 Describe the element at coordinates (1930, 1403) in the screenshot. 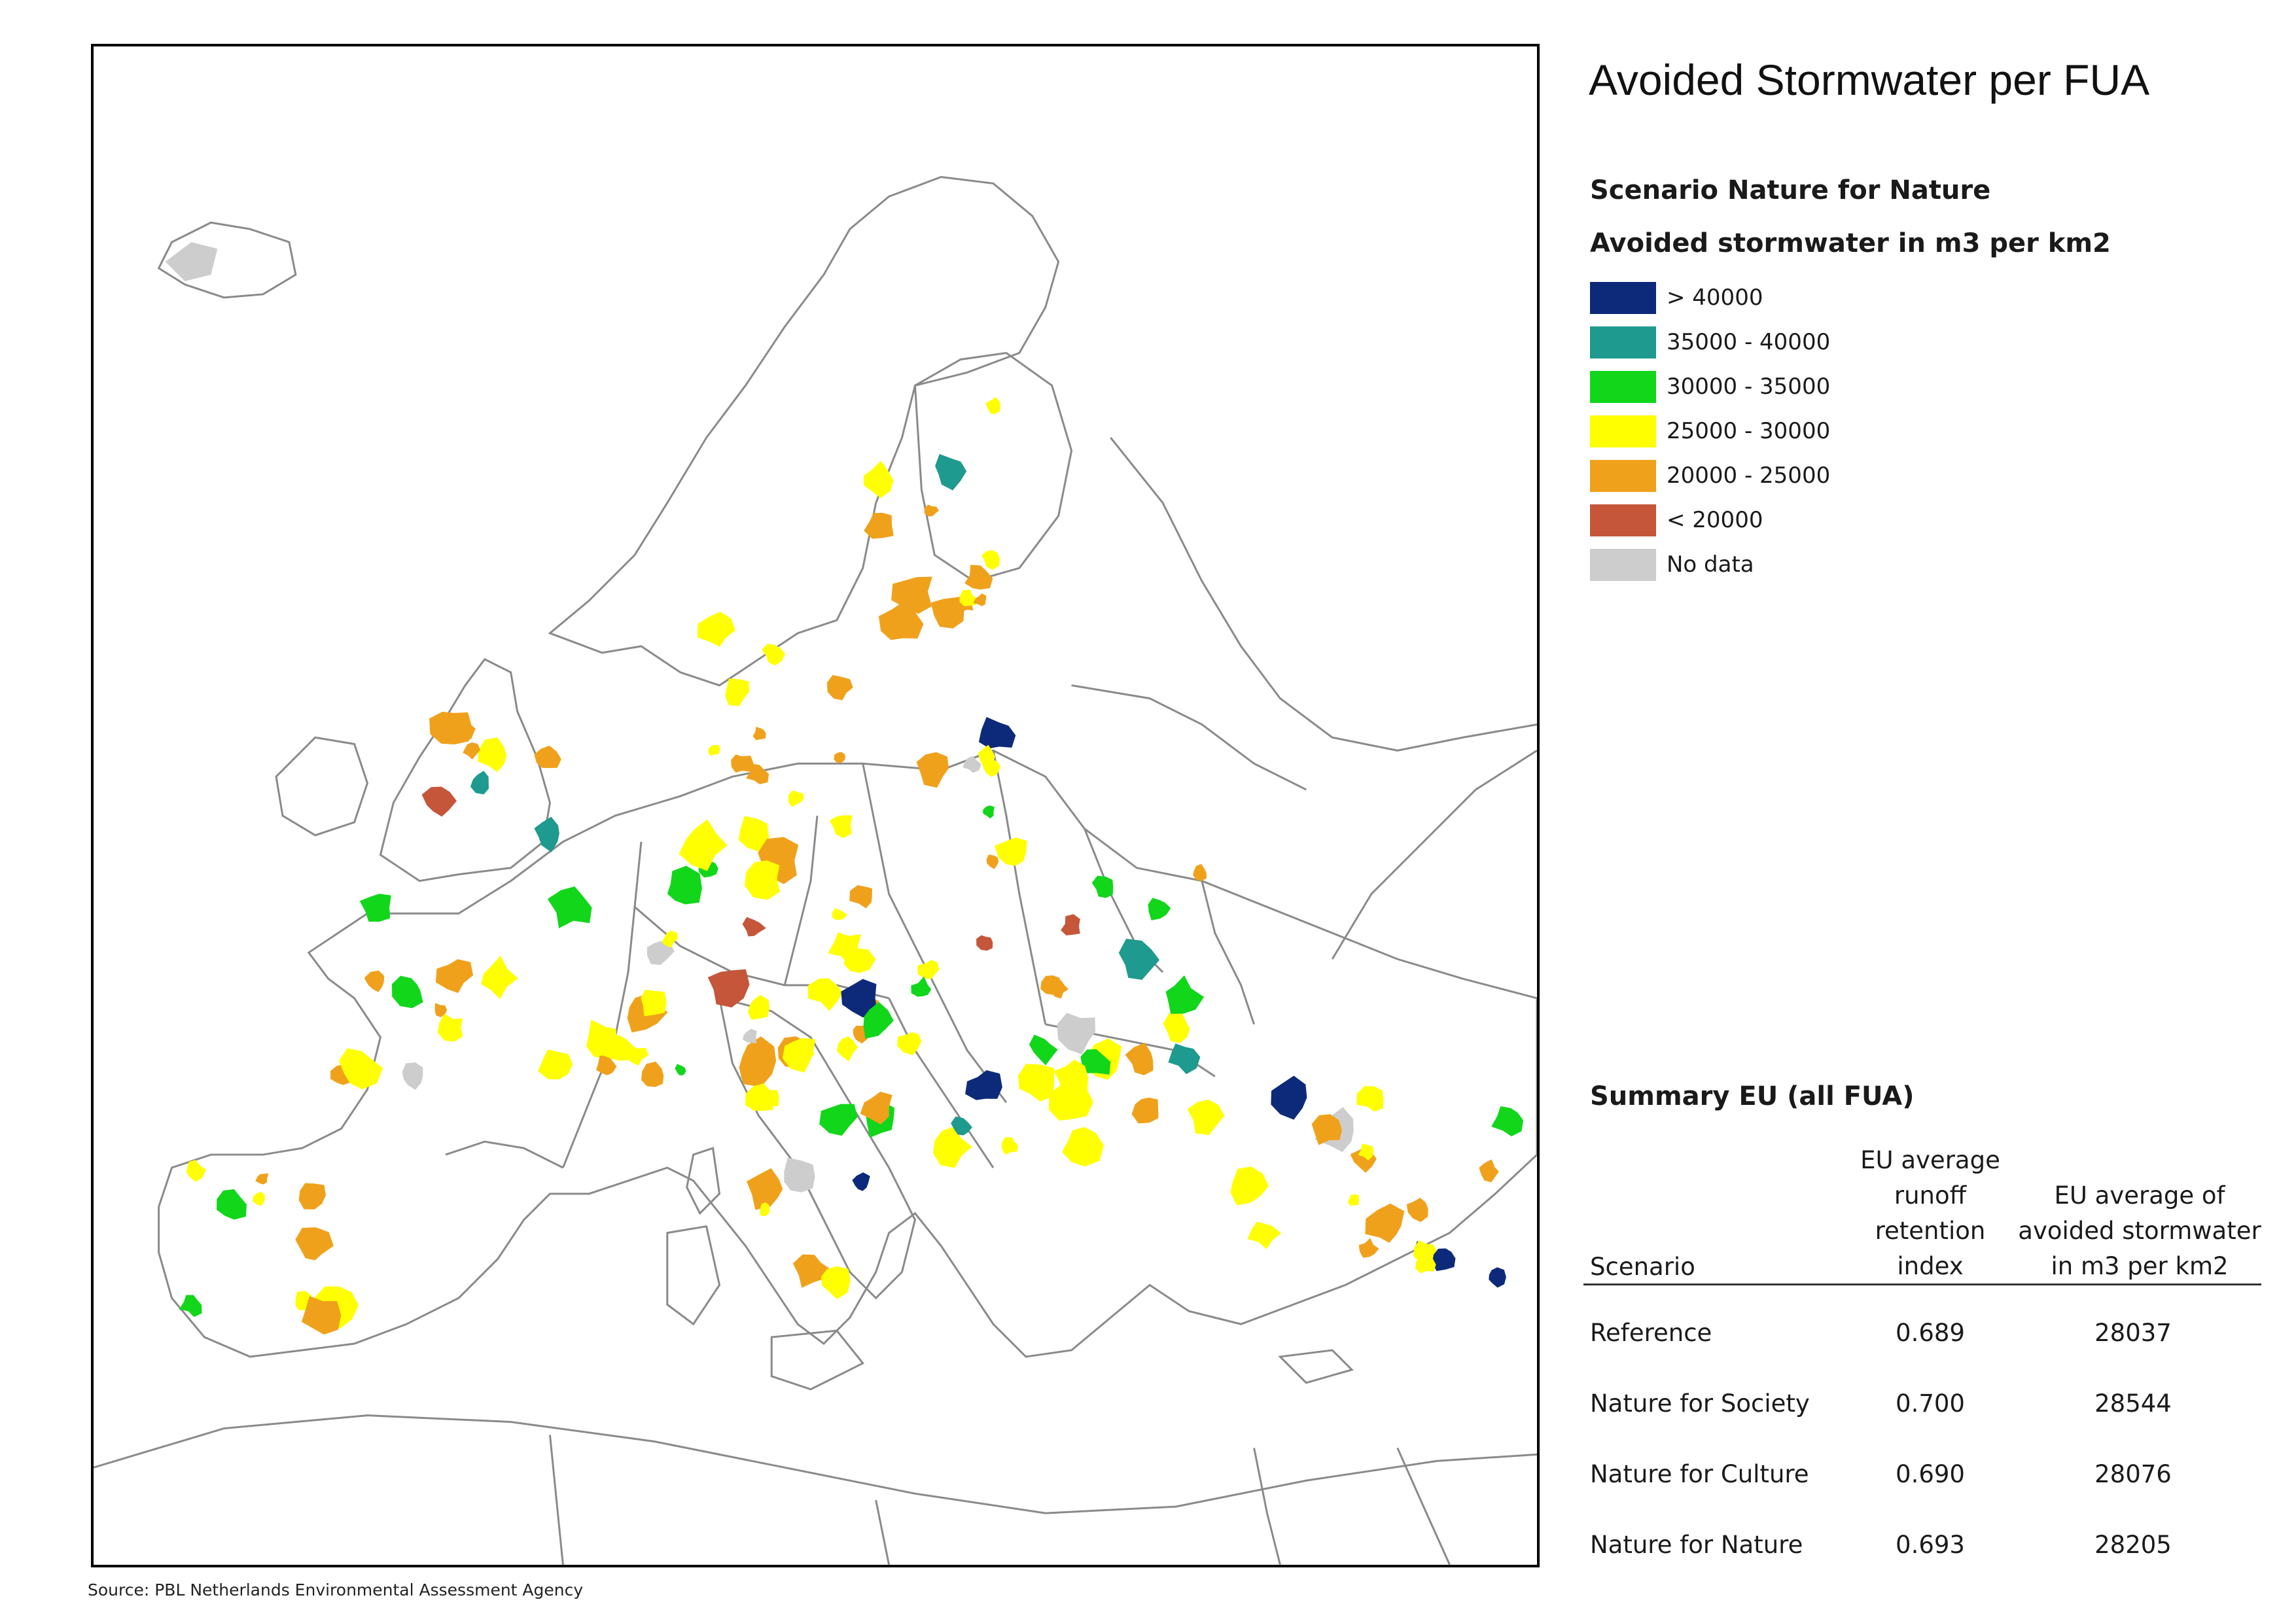

I see `row-index: 0.700` at that location.